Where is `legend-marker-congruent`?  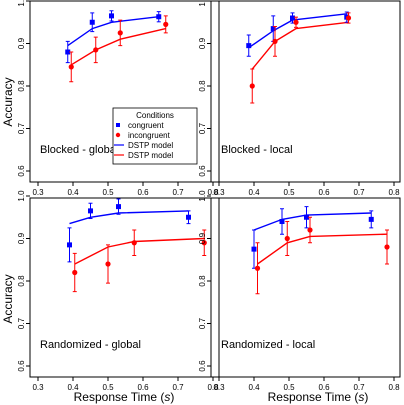 legend-marker-congruent is located at coordinates (118, 125).